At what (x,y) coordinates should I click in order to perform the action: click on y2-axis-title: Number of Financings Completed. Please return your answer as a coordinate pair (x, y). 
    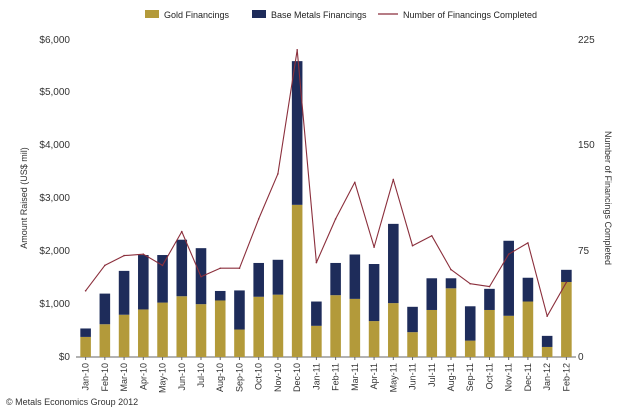
    Looking at the image, I should click on (608, 198).